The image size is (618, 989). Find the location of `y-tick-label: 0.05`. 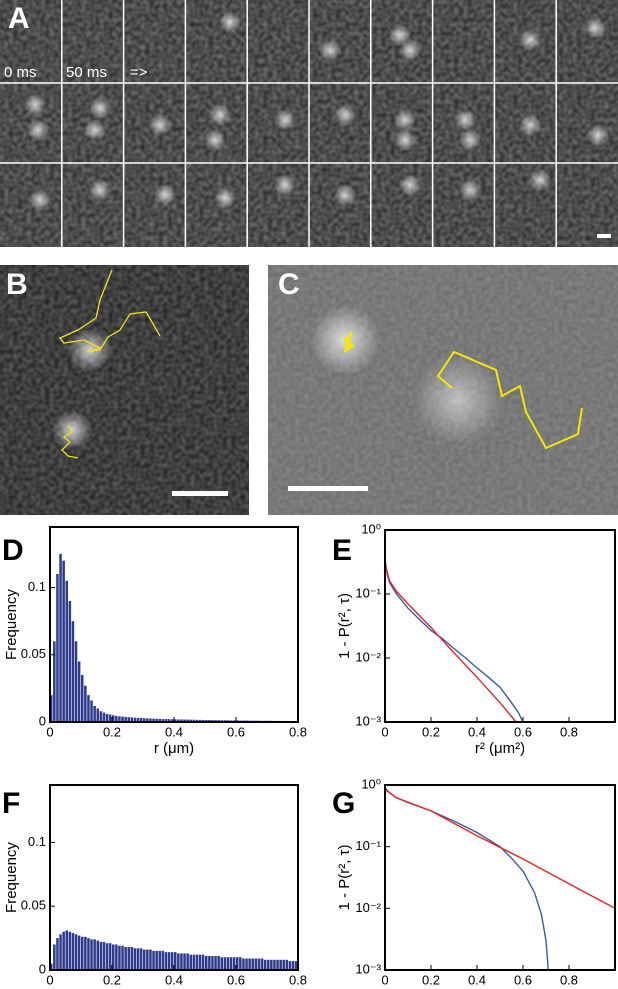

y-tick-label: 0.05 is located at coordinates (33, 905).